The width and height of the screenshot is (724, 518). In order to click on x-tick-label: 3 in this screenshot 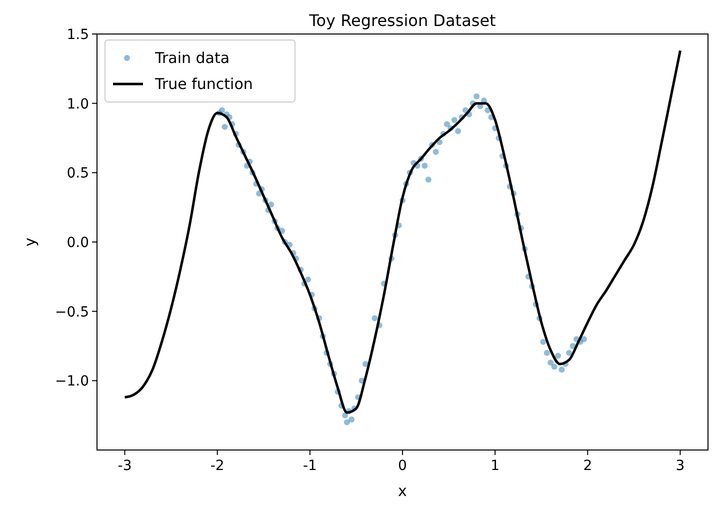, I will do `click(680, 466)`.